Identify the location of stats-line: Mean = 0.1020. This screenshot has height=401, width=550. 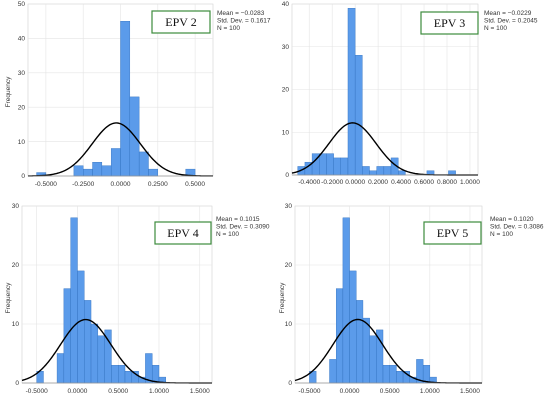
(512, 219).